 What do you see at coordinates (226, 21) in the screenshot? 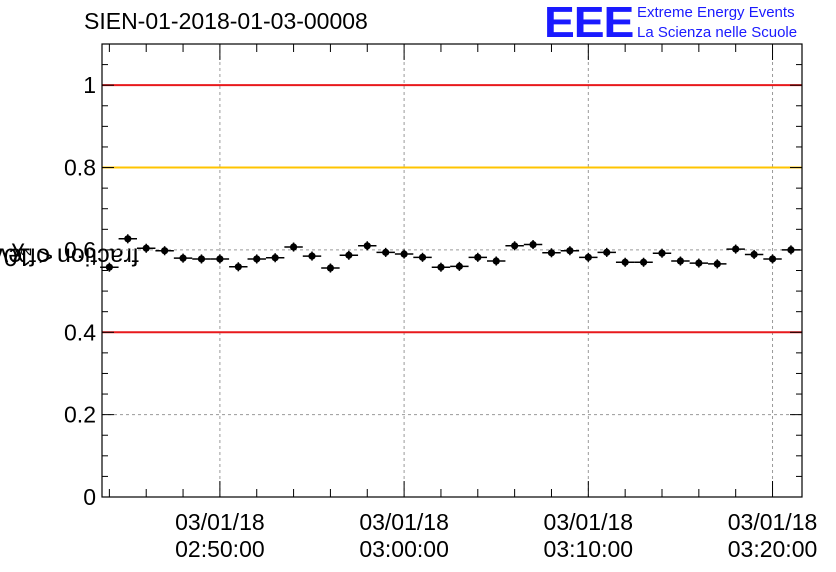
I see `chart-title: SIEN-01-2018-01-03-00008` at bounding box center [226, 21].